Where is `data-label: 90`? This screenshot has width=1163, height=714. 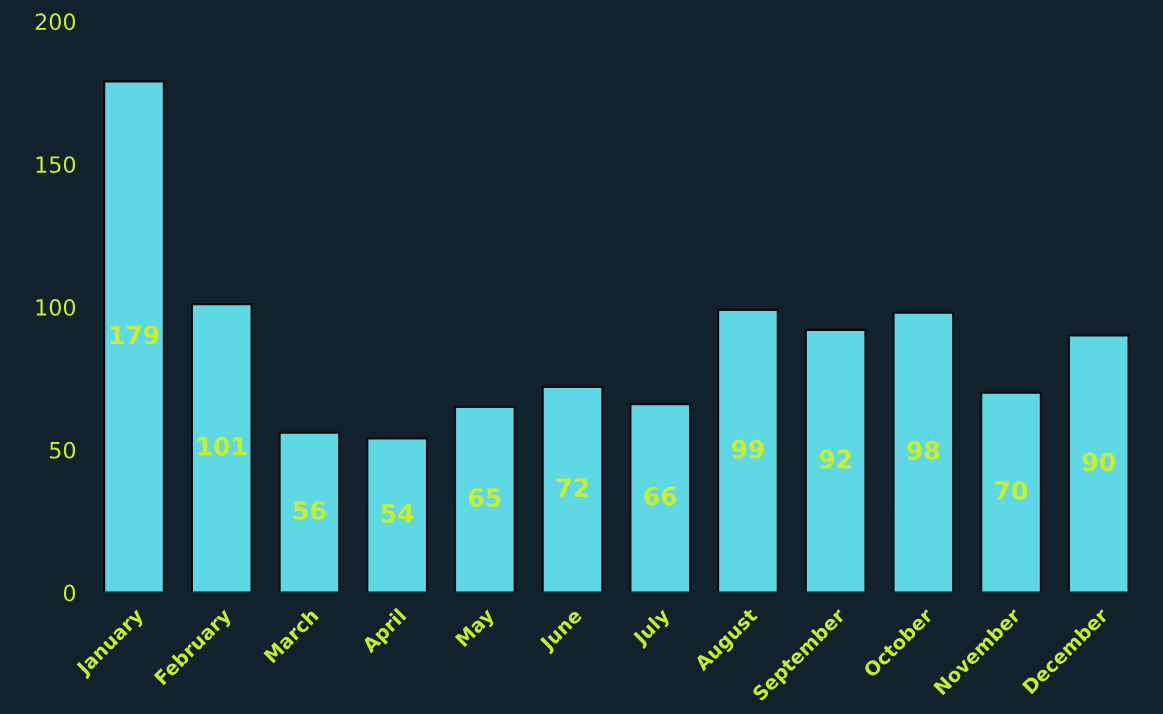 data-label: 90 is located at coordinates (1098, 462).